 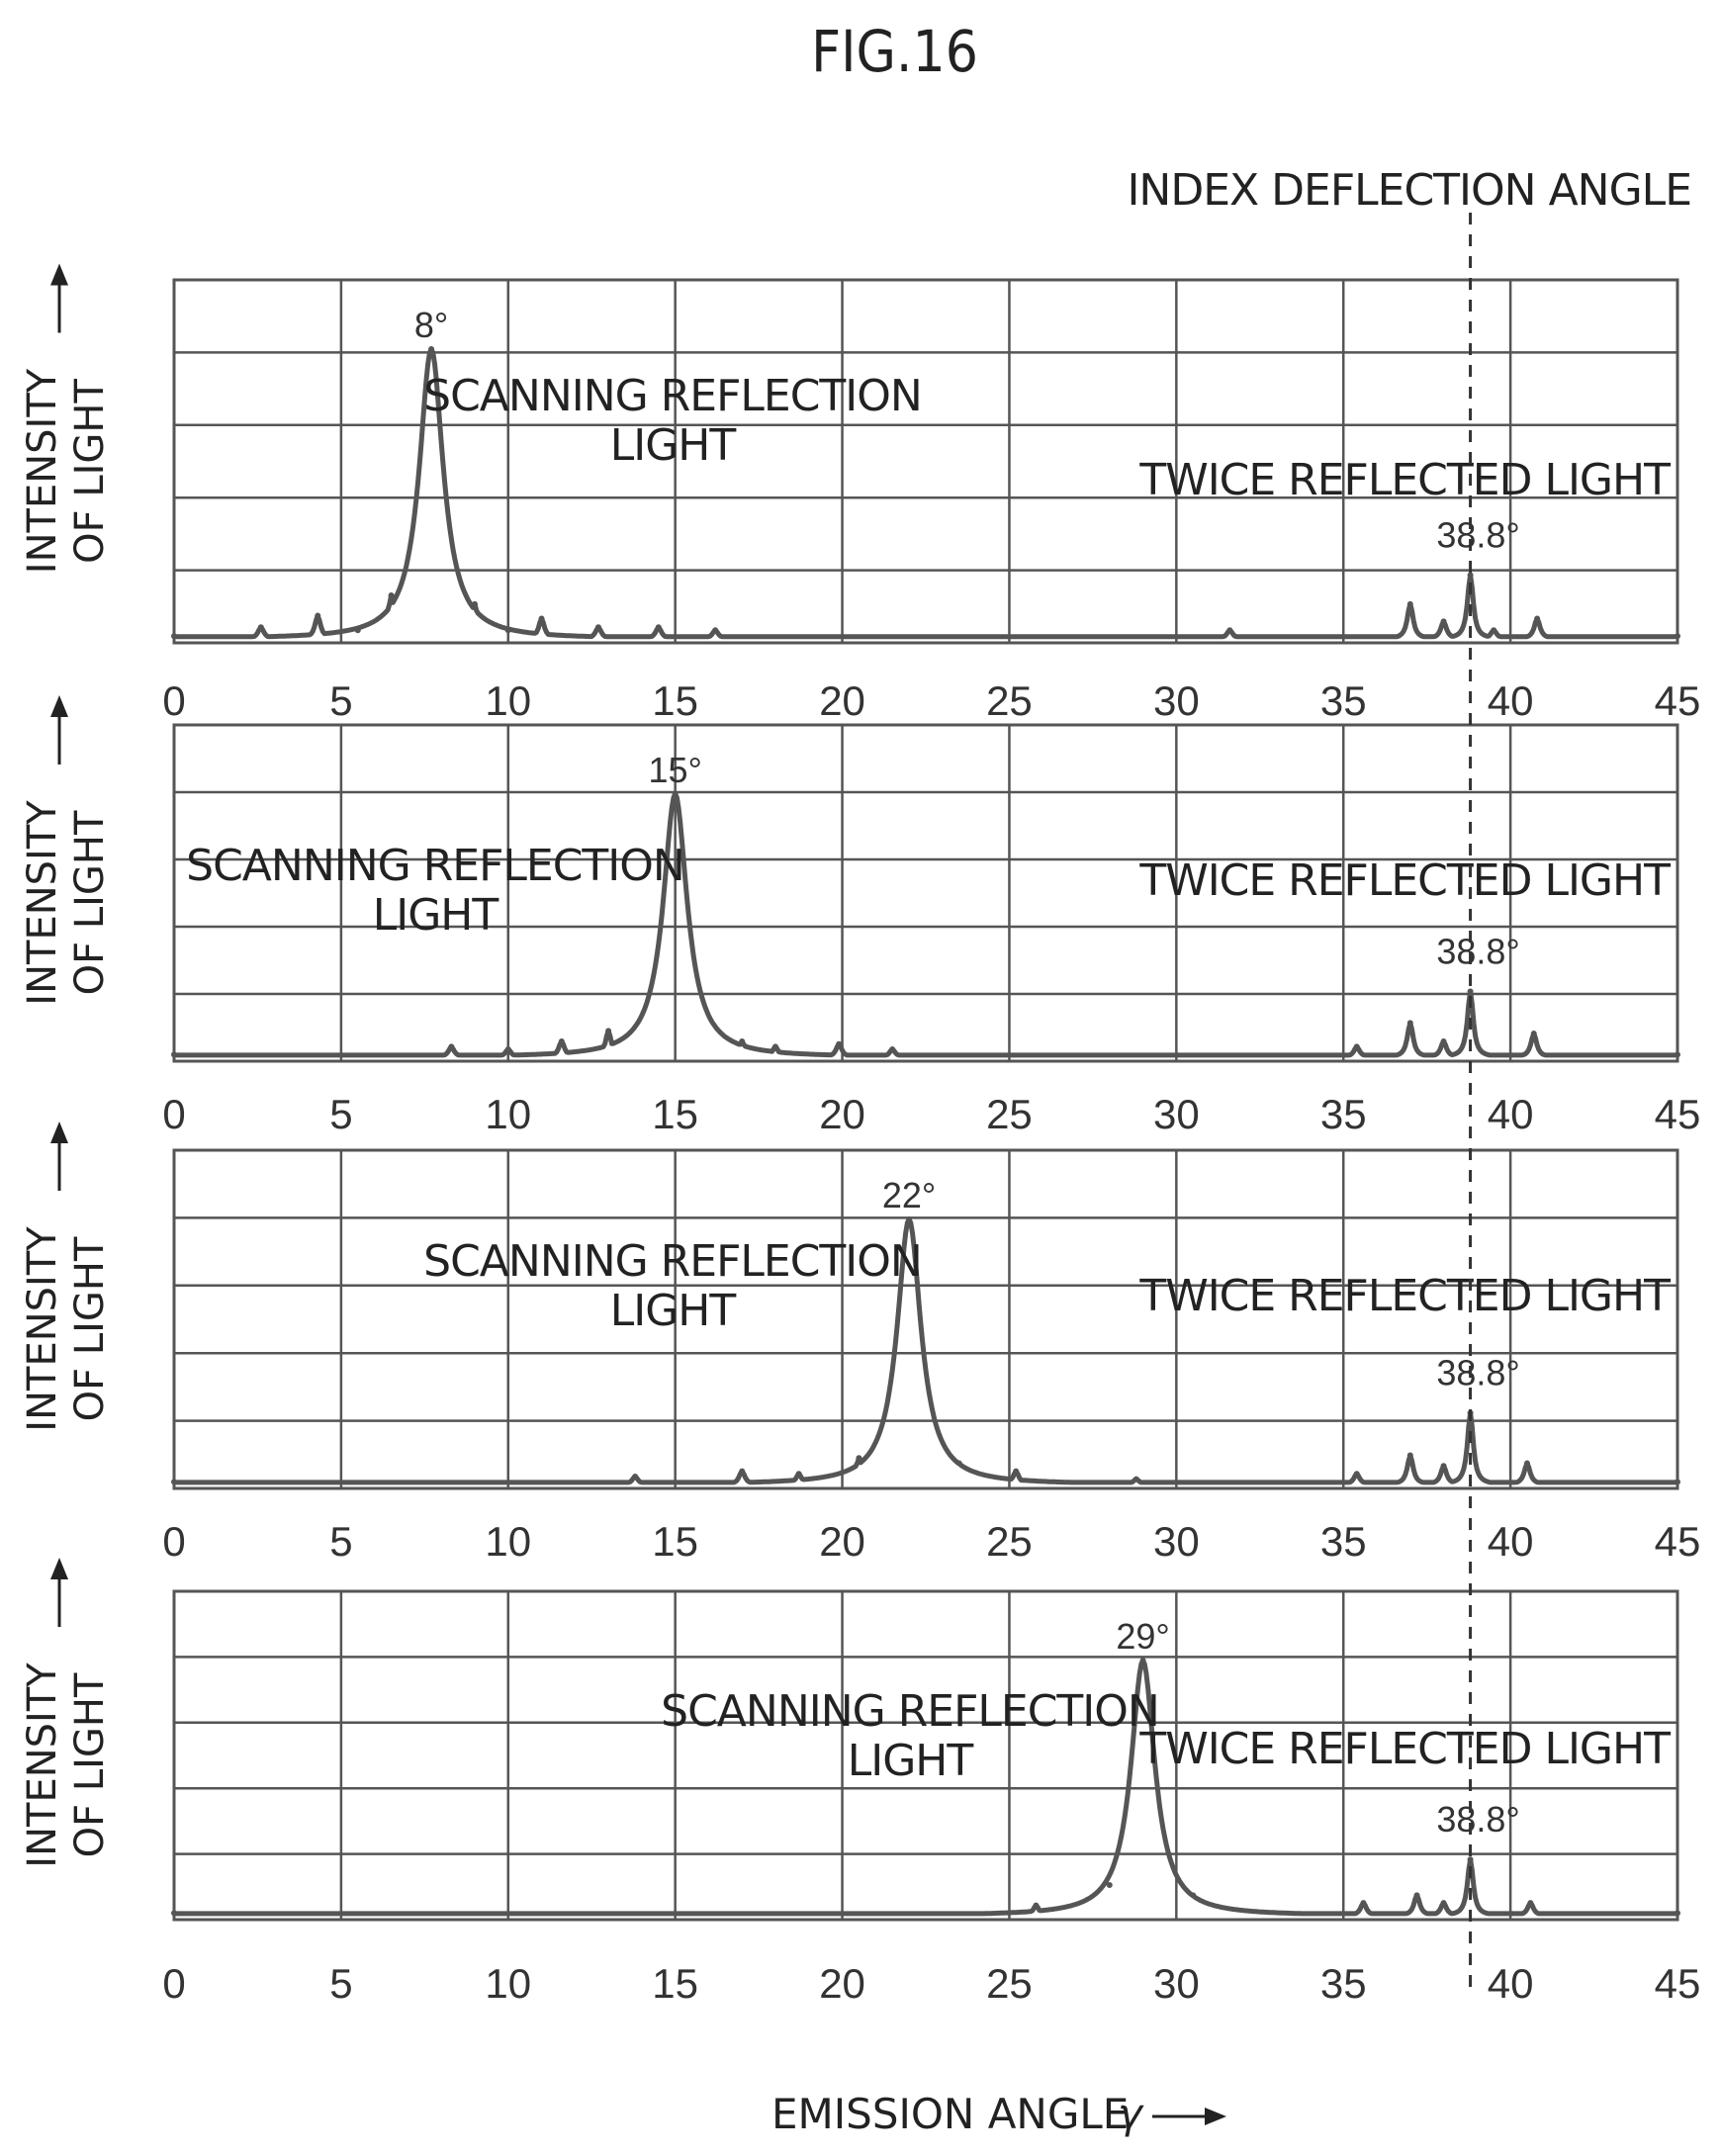 I want to click on scanning-peak-label: 8°, so click(x=431, y=325).